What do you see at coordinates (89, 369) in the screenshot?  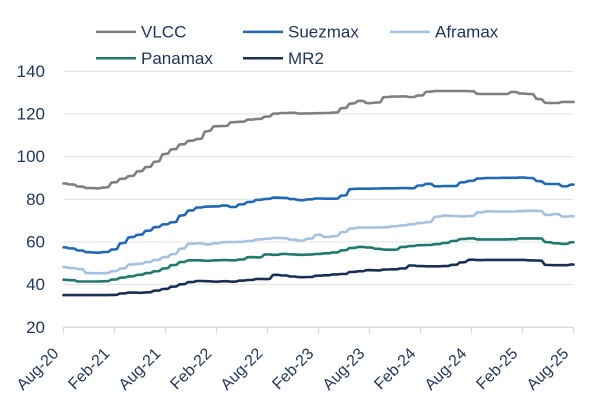 I see `svg-text: Feb-21` at bounding box center [89, 369].